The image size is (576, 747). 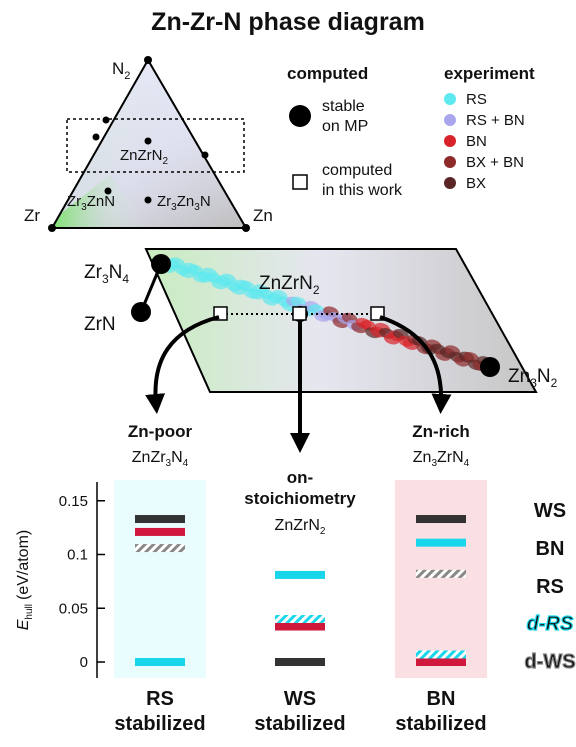 What do you see at coordinates (343, 106) in the screenshot?
I see `legend-stable-line1: stable` at bounding box center [343, 106].